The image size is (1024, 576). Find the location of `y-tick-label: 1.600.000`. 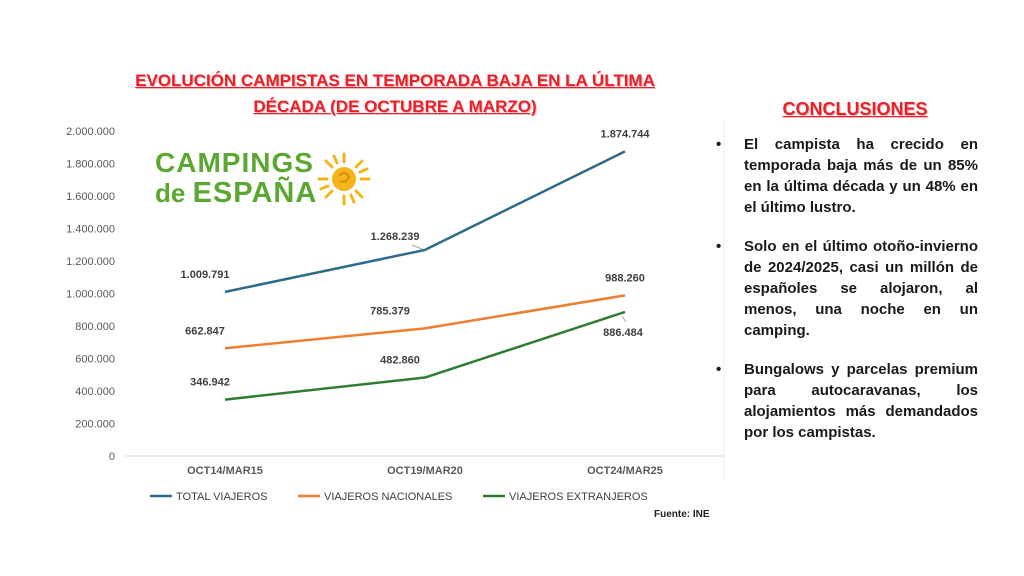

y-tick-label: 1.600.000 is located at coordinates (90, 197).